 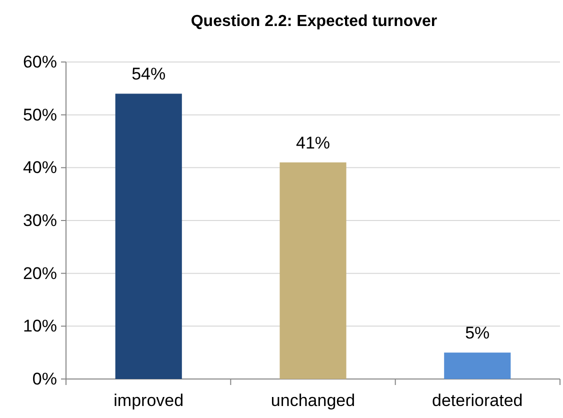 What do you see at coordinates (313, 142) in the screenshot?
I see `data-label: 41%` at bounding box center [313, 142].